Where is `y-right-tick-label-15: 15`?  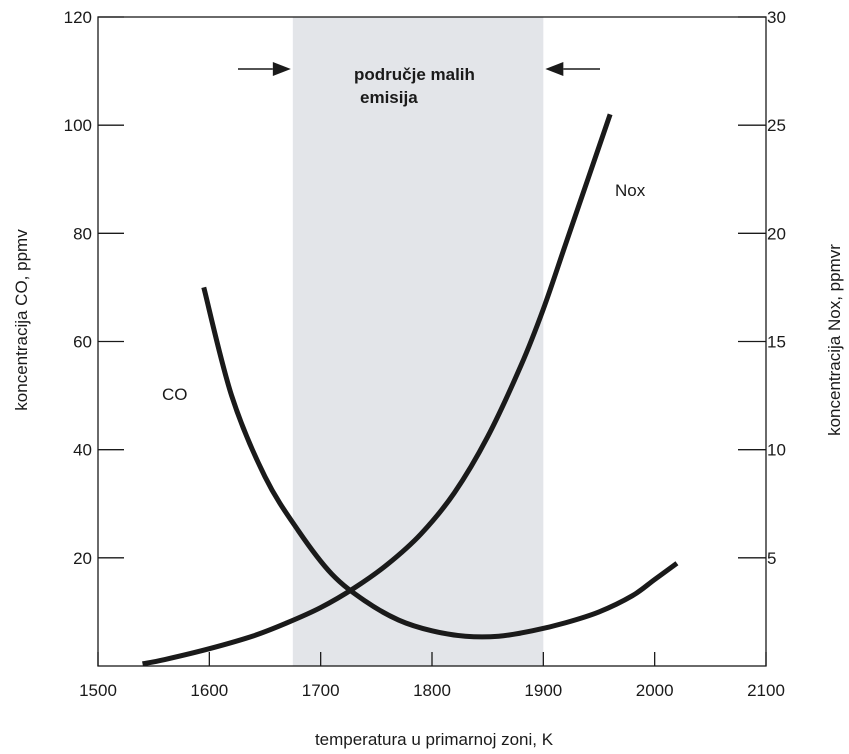 y-right-tick-label-15: 15 is located at coordinates (776, 342).